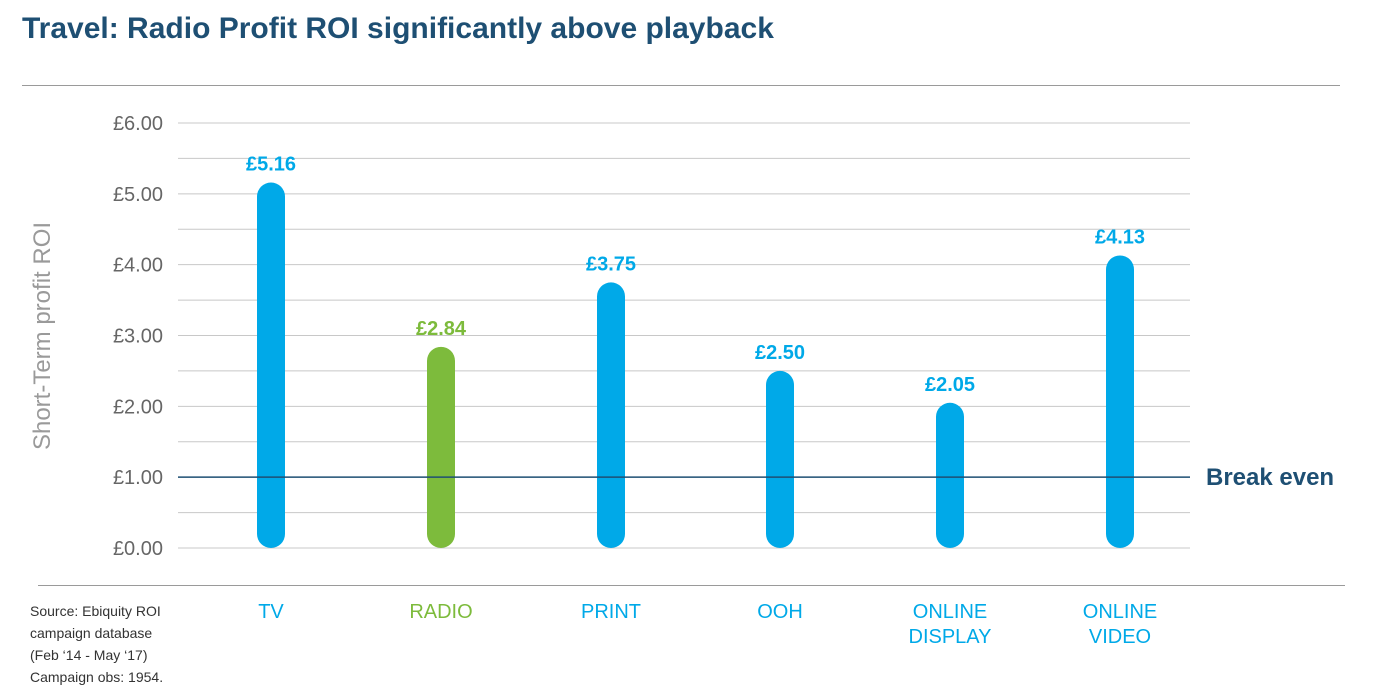 The image size is (1376, 699). What do you see at coordinates (950, 637) in the screenshot?
I see `x-category-label: DISPLAY` at bounding box center [950, 637].